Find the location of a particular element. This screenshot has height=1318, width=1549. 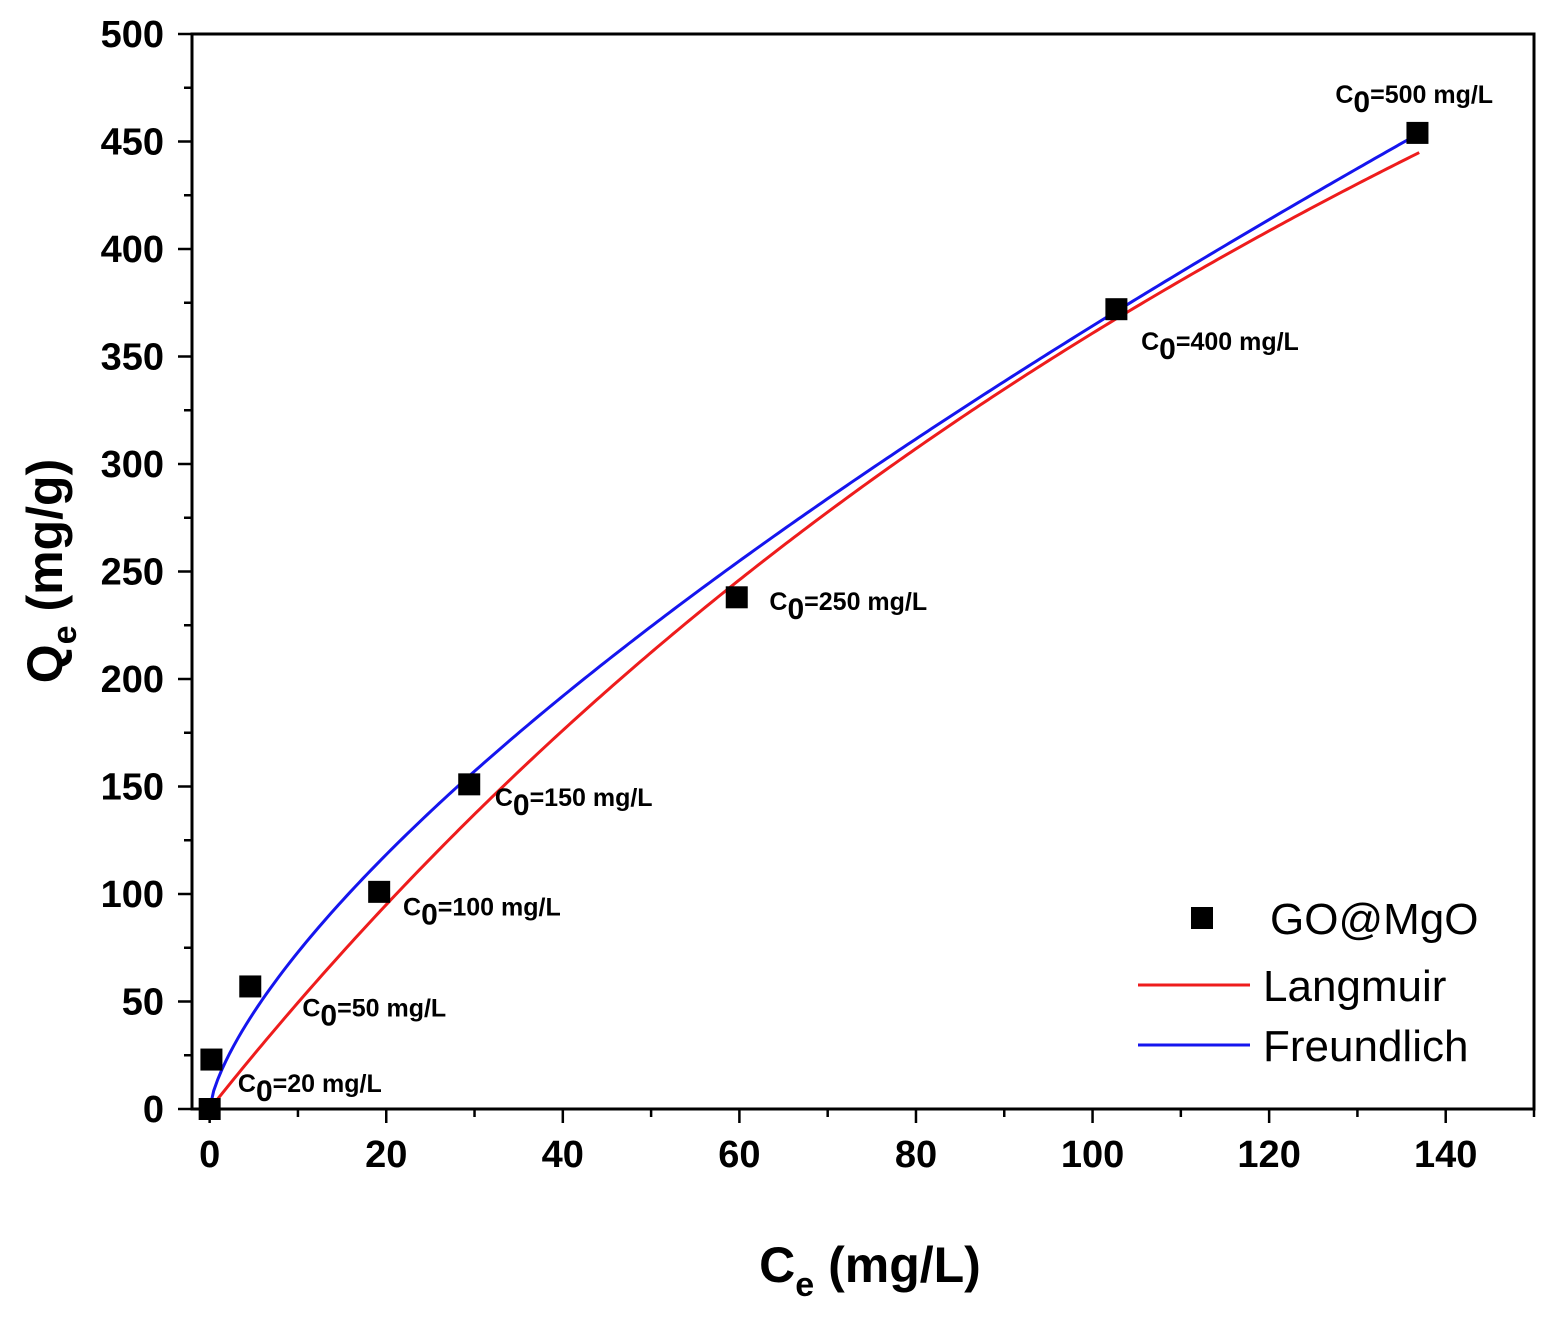

legend-label-freundlich: Freundlich is located at coordinates (1365, 1046).